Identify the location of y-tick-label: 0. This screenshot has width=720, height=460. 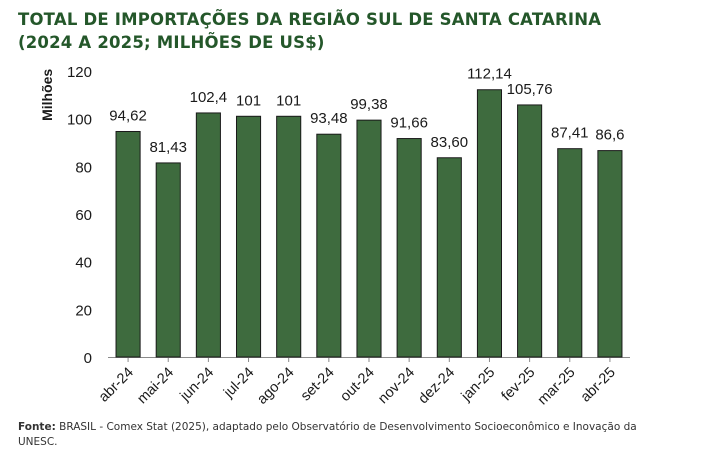
(88, 358).